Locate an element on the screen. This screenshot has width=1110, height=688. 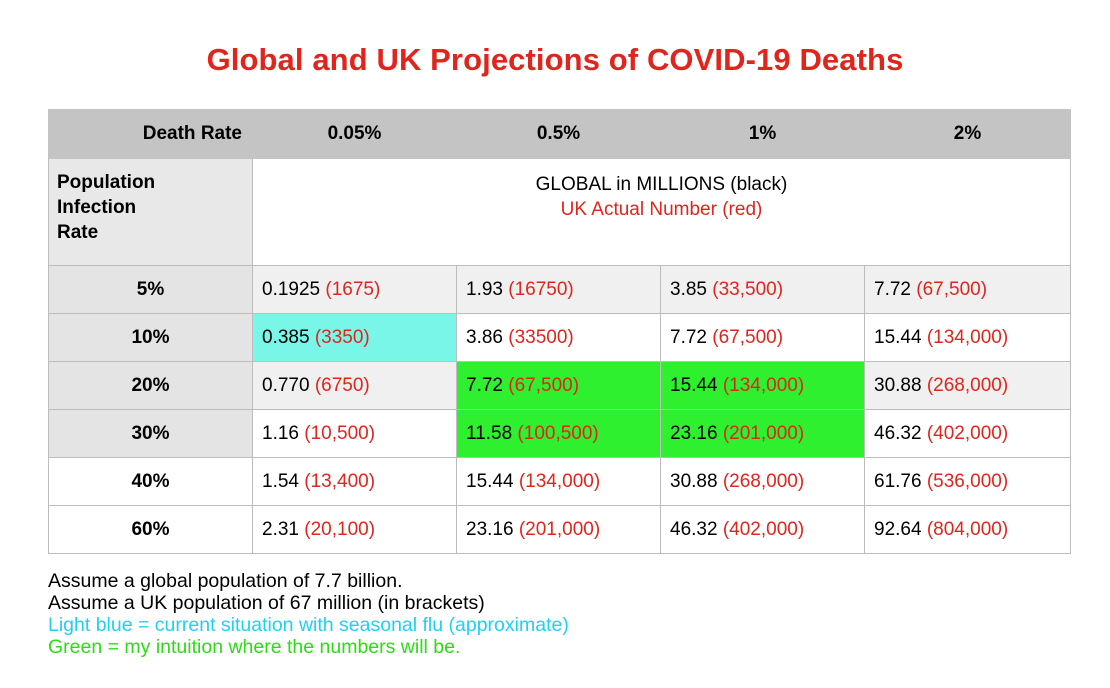
infection-rate-label-line: Infection is located at coordinates (97, 207).